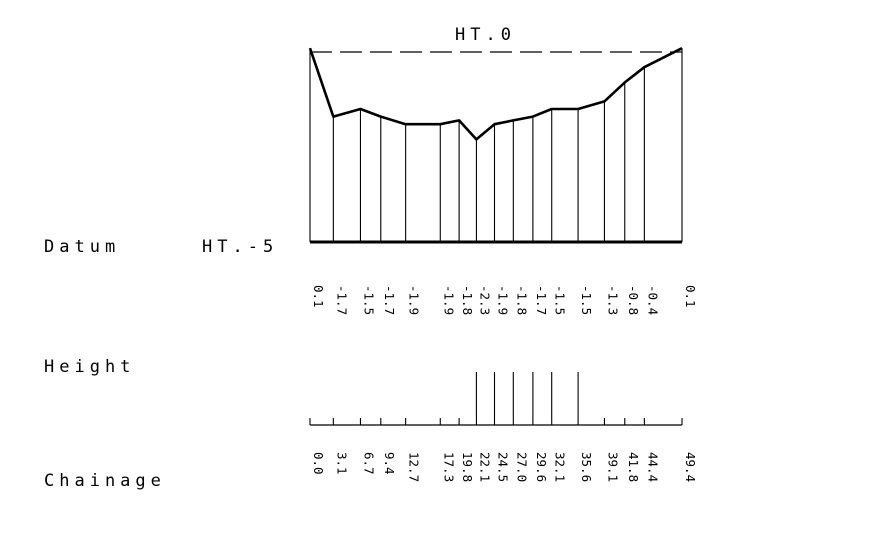 The image size is (882, 533). Describe the element at coordinates (527, 395) in the screenshot. I see `label-leader-lines` at that location.